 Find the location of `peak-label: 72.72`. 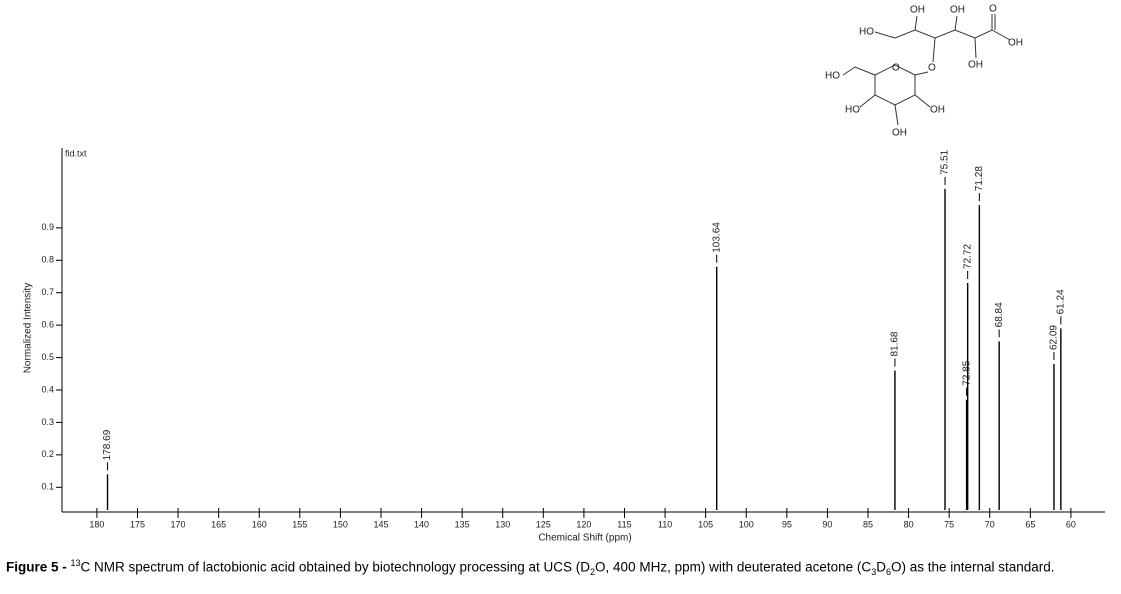

peak-label: 72.72 is located at coordinates (967, 256).